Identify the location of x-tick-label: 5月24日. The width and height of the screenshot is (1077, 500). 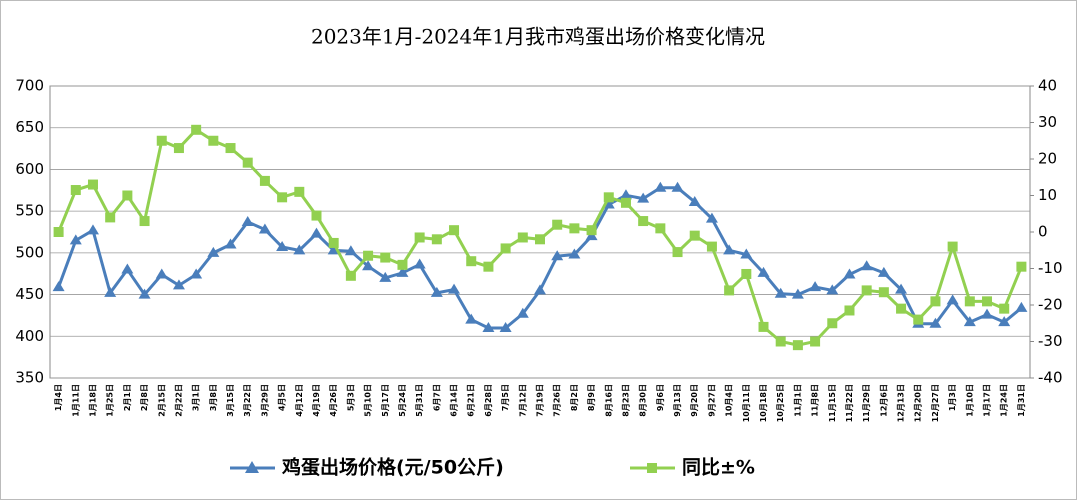
(402, 400).